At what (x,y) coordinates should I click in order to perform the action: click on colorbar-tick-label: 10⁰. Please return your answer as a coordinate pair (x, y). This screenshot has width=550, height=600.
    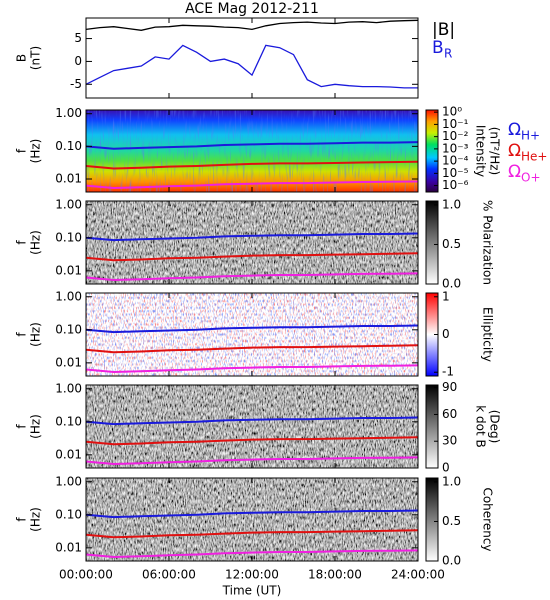
    Looking at the image, I should click on (452, 112).